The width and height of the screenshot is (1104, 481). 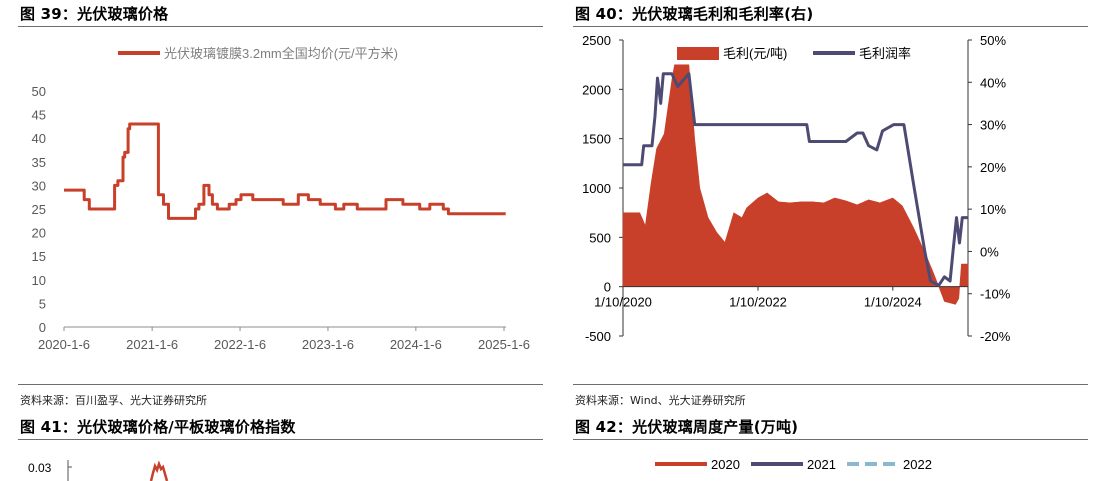 What do you see at coordinates (281, 53) in the screenshot?
I see `fig39-legend-label: 光伏玻璃镀膜3.2mm全国均价(元/平方米)` at bounding box center [281, 53].